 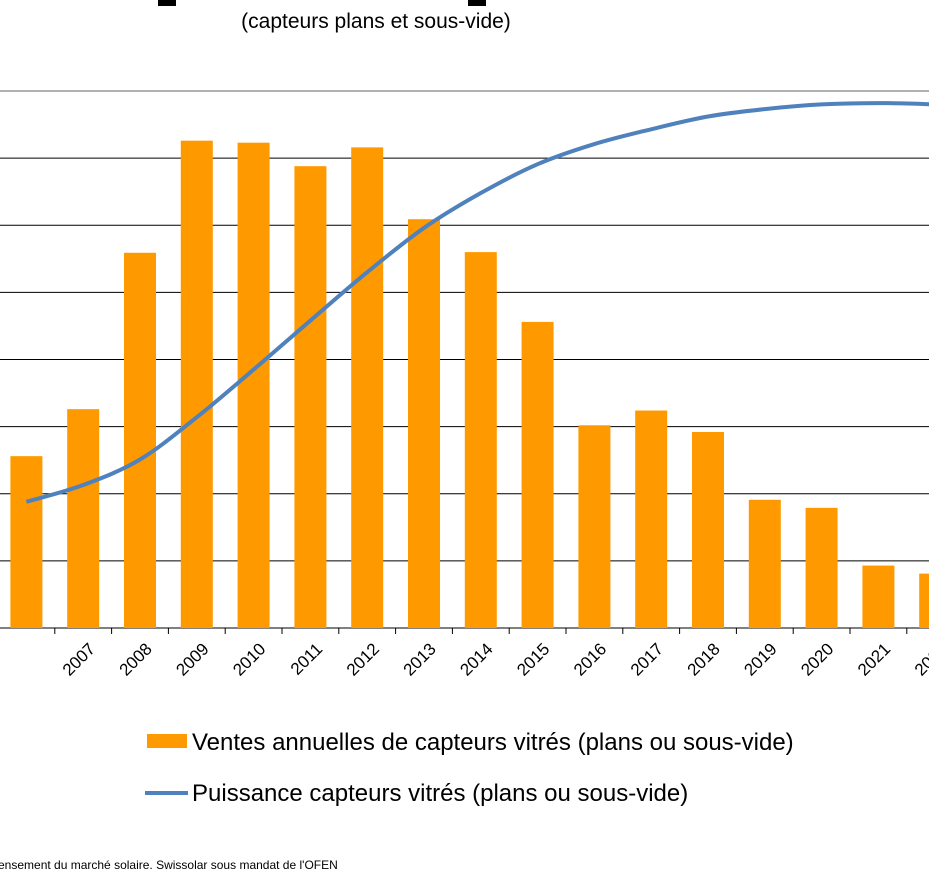 I want to click on x-tick-label: 2008, so click(x=136, y=659).